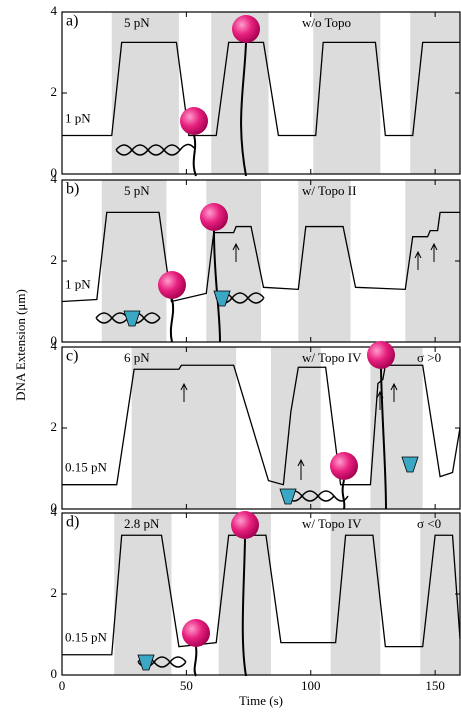 The width and height of the screenshot is (461, 715). Describe the element at coordinates (142, 523) in the screenshot. I see `force-high: 2.8 pN` at that location.